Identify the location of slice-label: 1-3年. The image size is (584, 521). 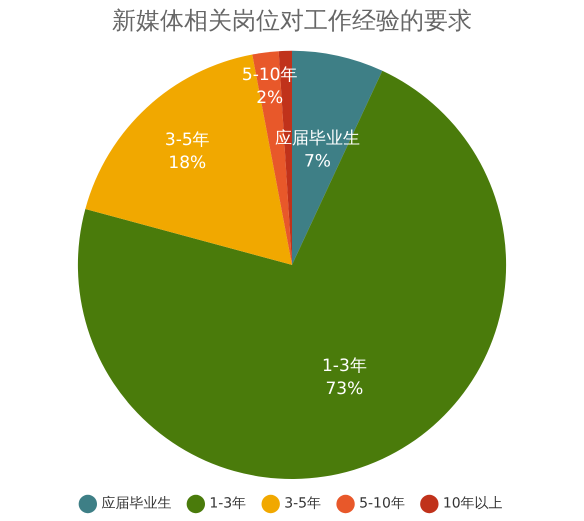
(344, 366).